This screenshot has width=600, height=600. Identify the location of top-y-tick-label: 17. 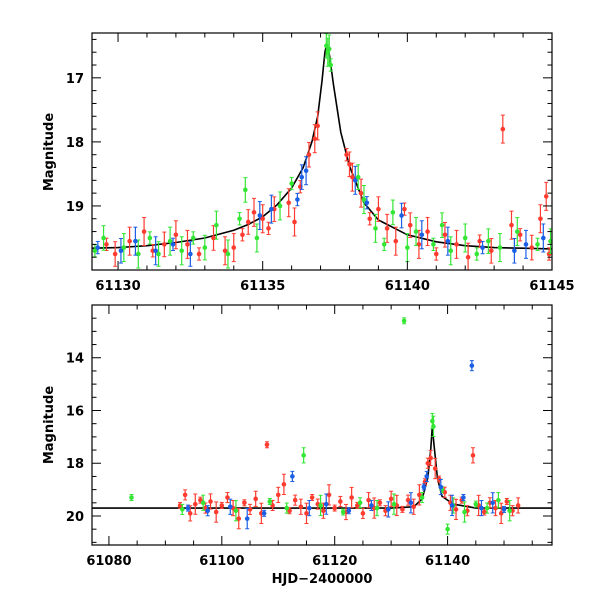
(75, 79).